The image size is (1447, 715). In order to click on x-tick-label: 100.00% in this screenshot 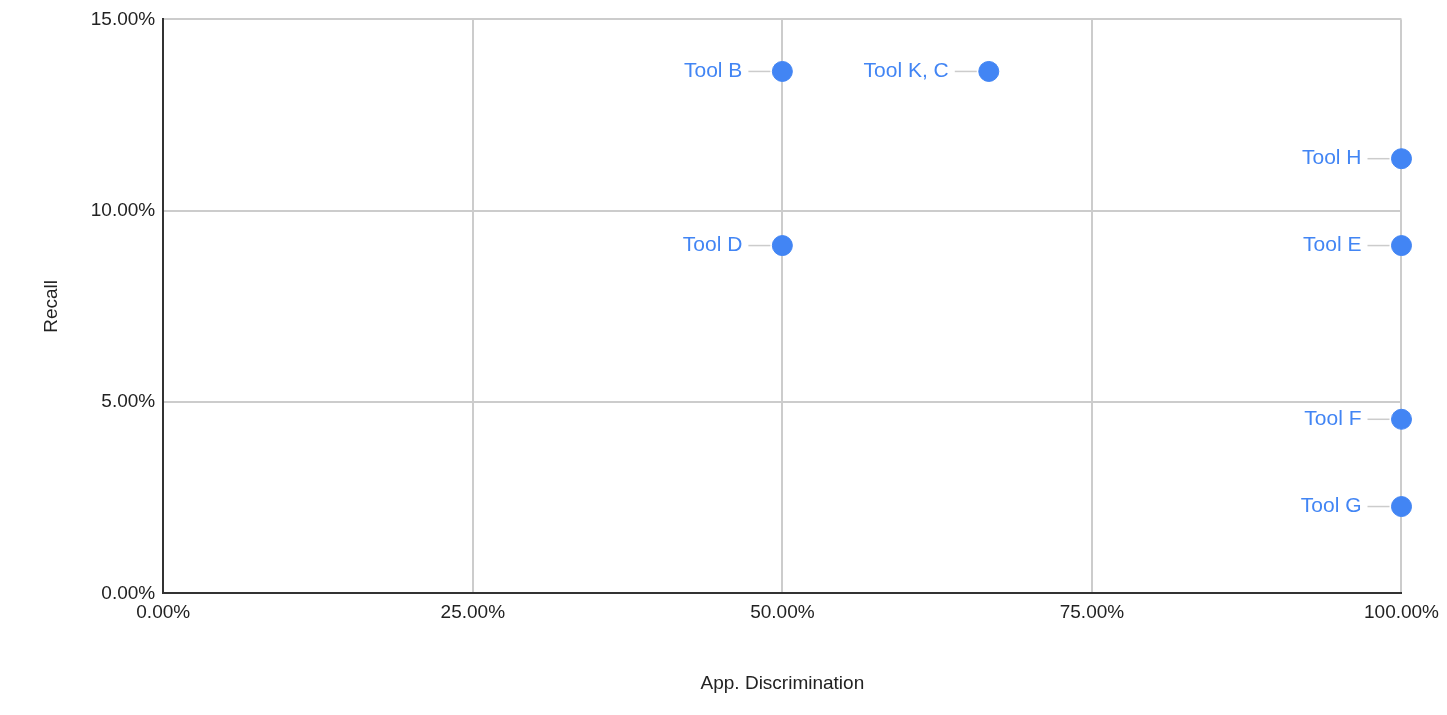, I will do `click(1401, 612)`.